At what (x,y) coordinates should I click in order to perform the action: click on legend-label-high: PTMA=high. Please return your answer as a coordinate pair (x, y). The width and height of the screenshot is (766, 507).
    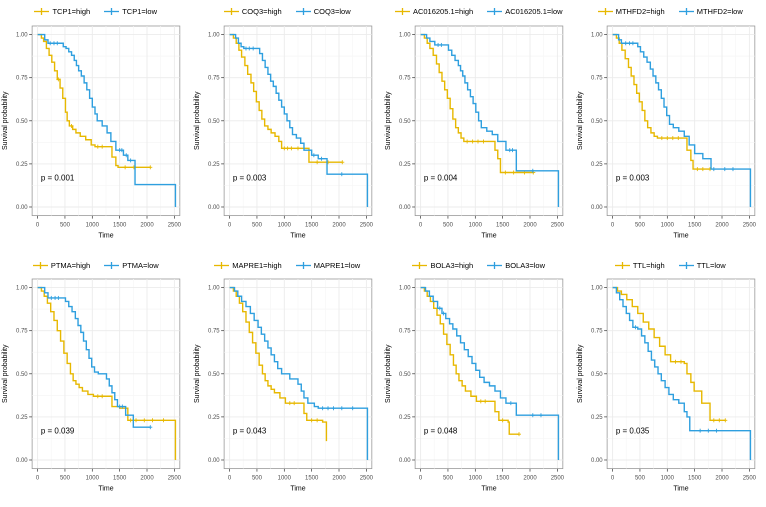
    Looking at the image, I should click on (70, 265).